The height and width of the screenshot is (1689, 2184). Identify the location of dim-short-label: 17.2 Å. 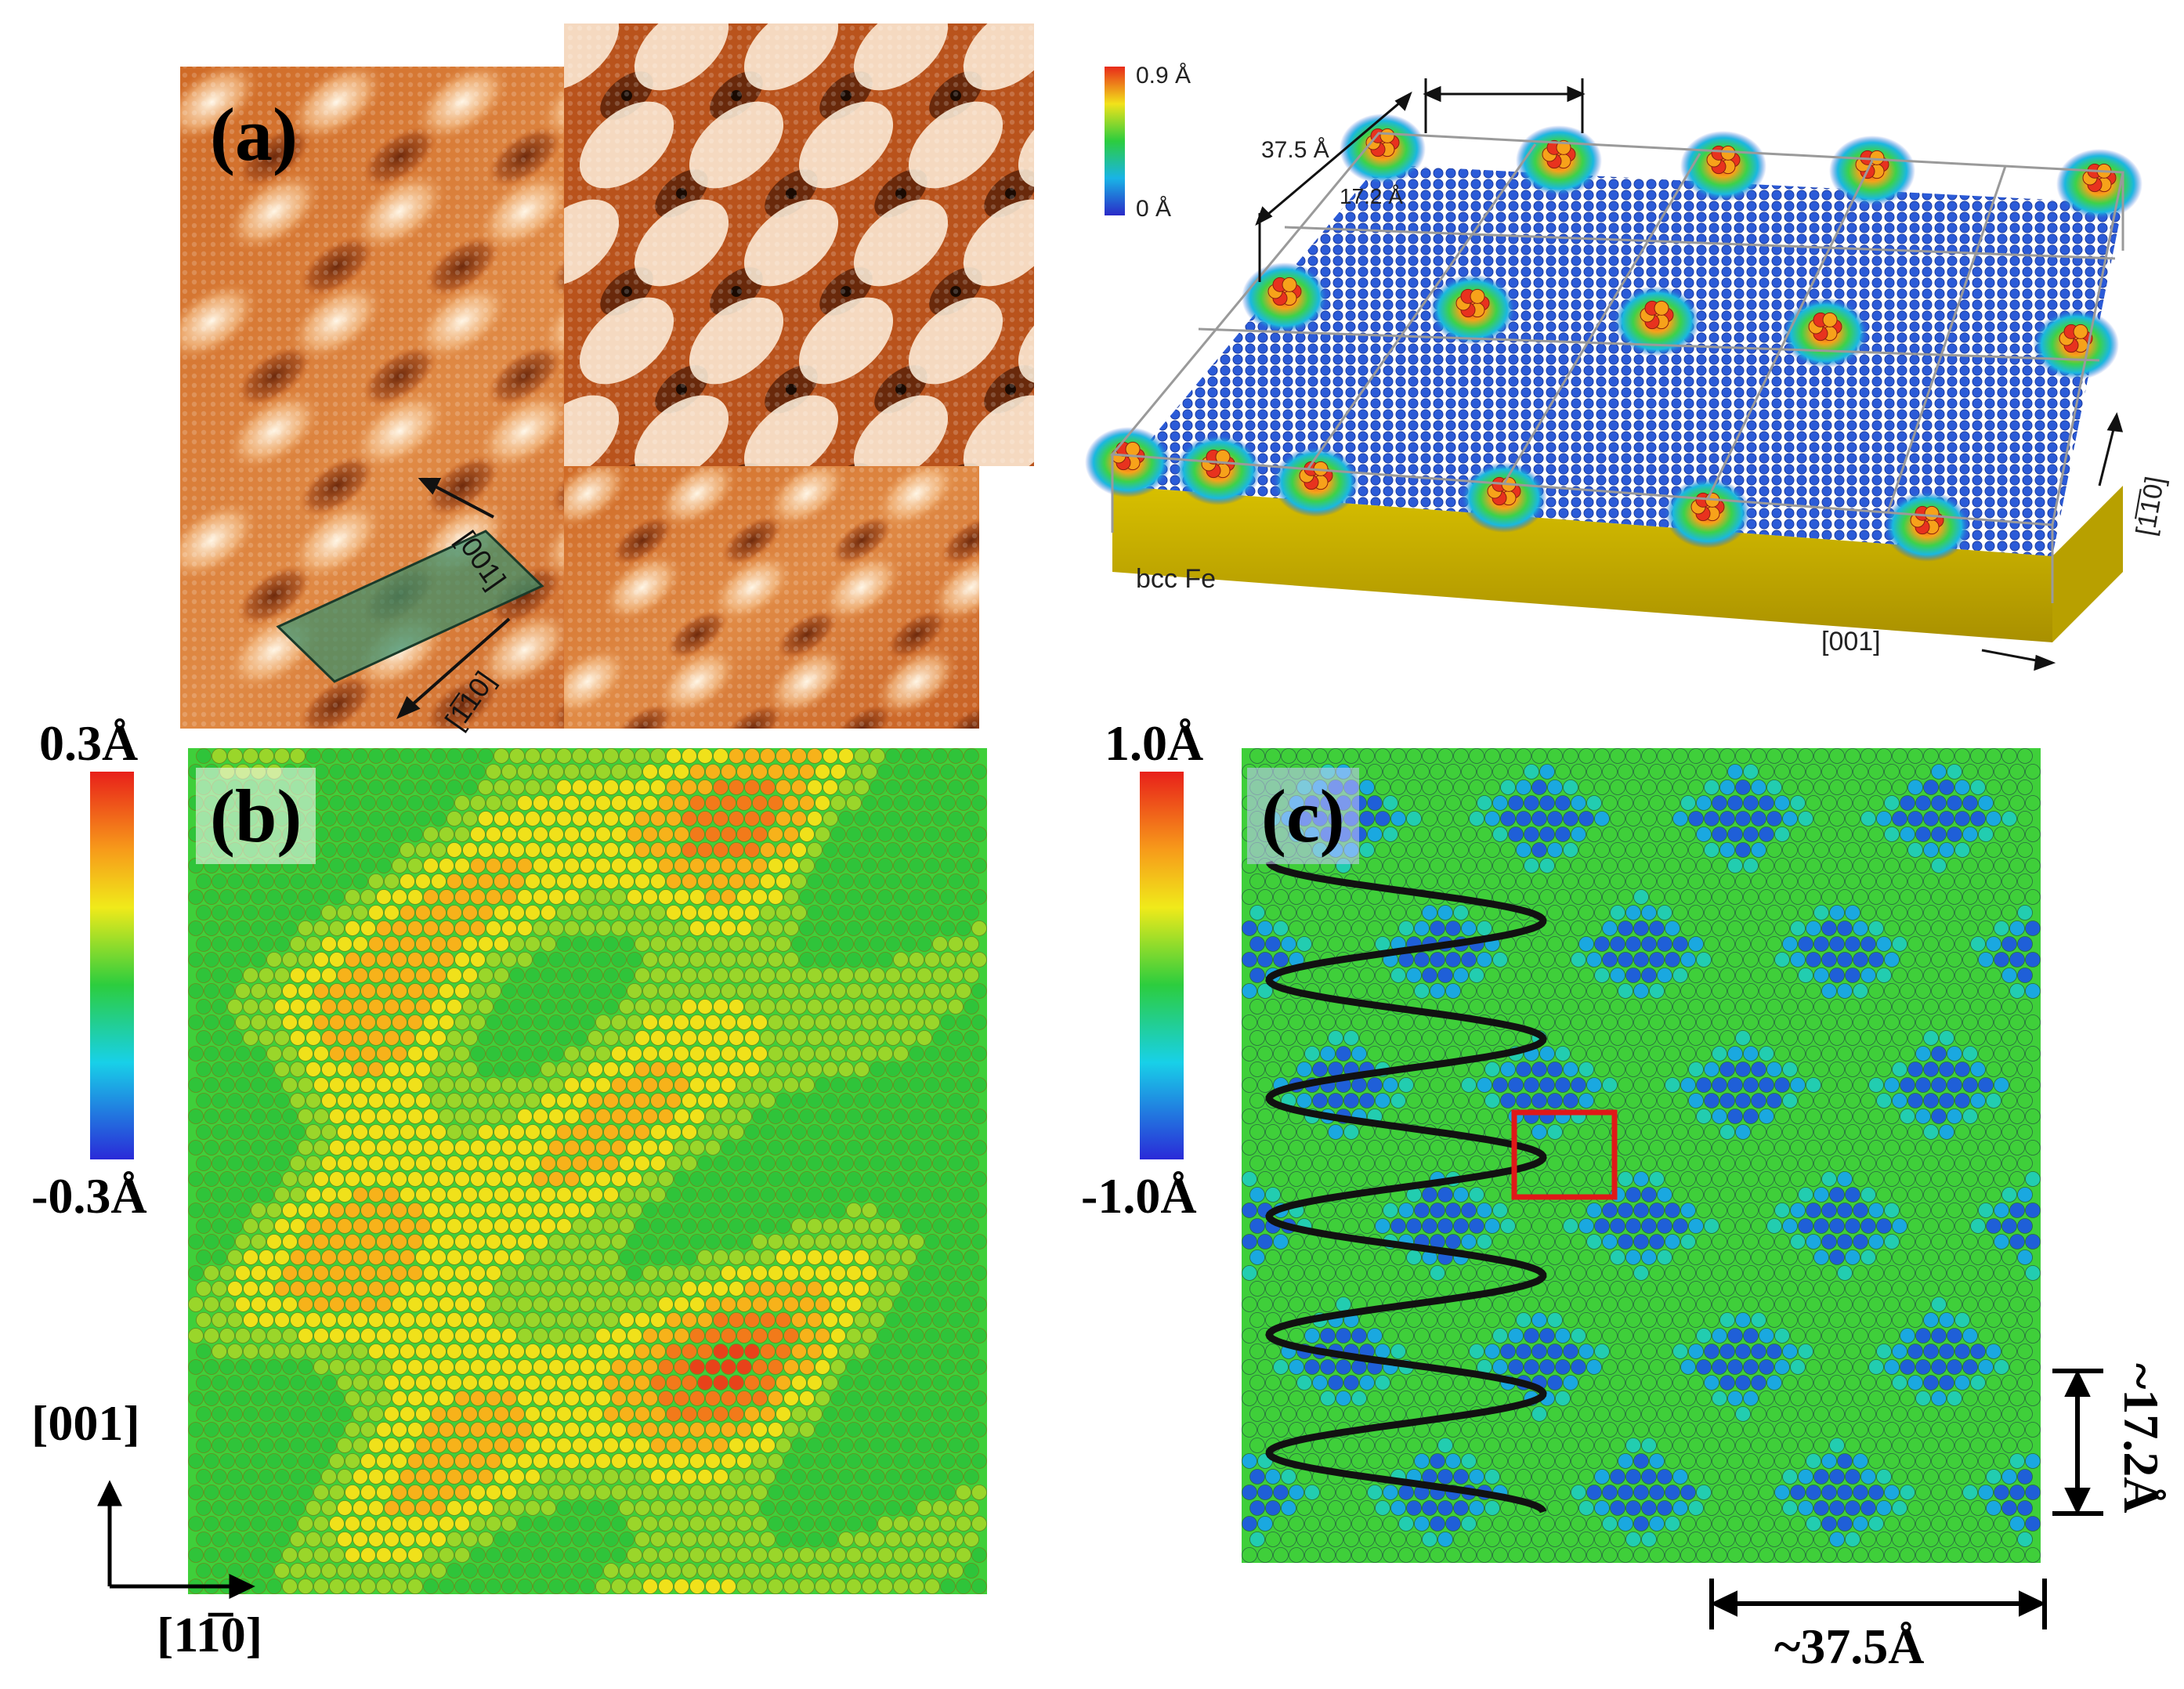
(1371, 196).